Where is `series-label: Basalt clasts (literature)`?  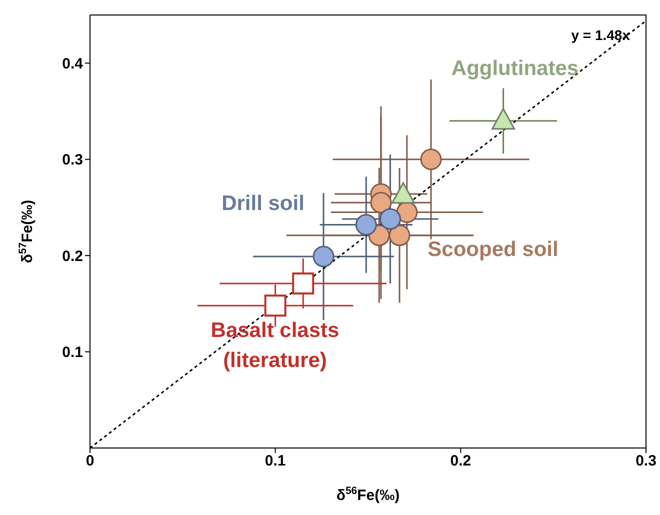
series-label: Basalt clasts (literature) is located at coordinates (275, 345).